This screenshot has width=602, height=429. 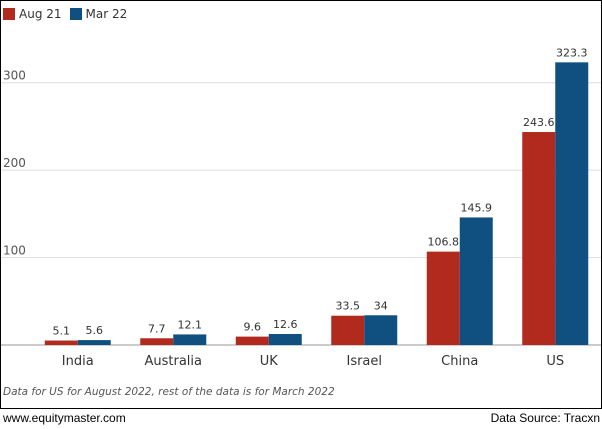 I want to click on x-tick-label: US, so click(x=555, y=361).